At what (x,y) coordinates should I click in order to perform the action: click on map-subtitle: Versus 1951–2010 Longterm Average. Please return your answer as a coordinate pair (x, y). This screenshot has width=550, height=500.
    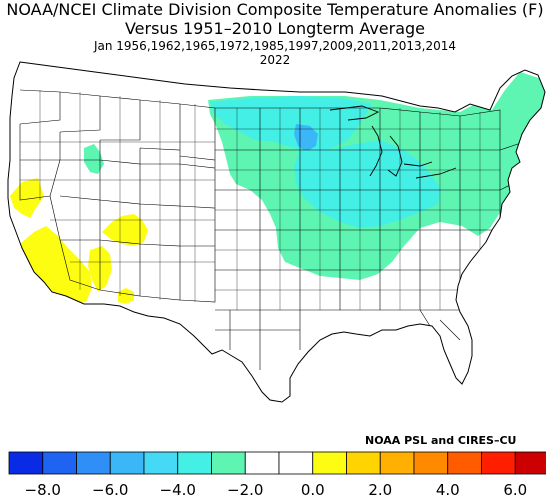
    Looking at the image, I should click on (275, 28).